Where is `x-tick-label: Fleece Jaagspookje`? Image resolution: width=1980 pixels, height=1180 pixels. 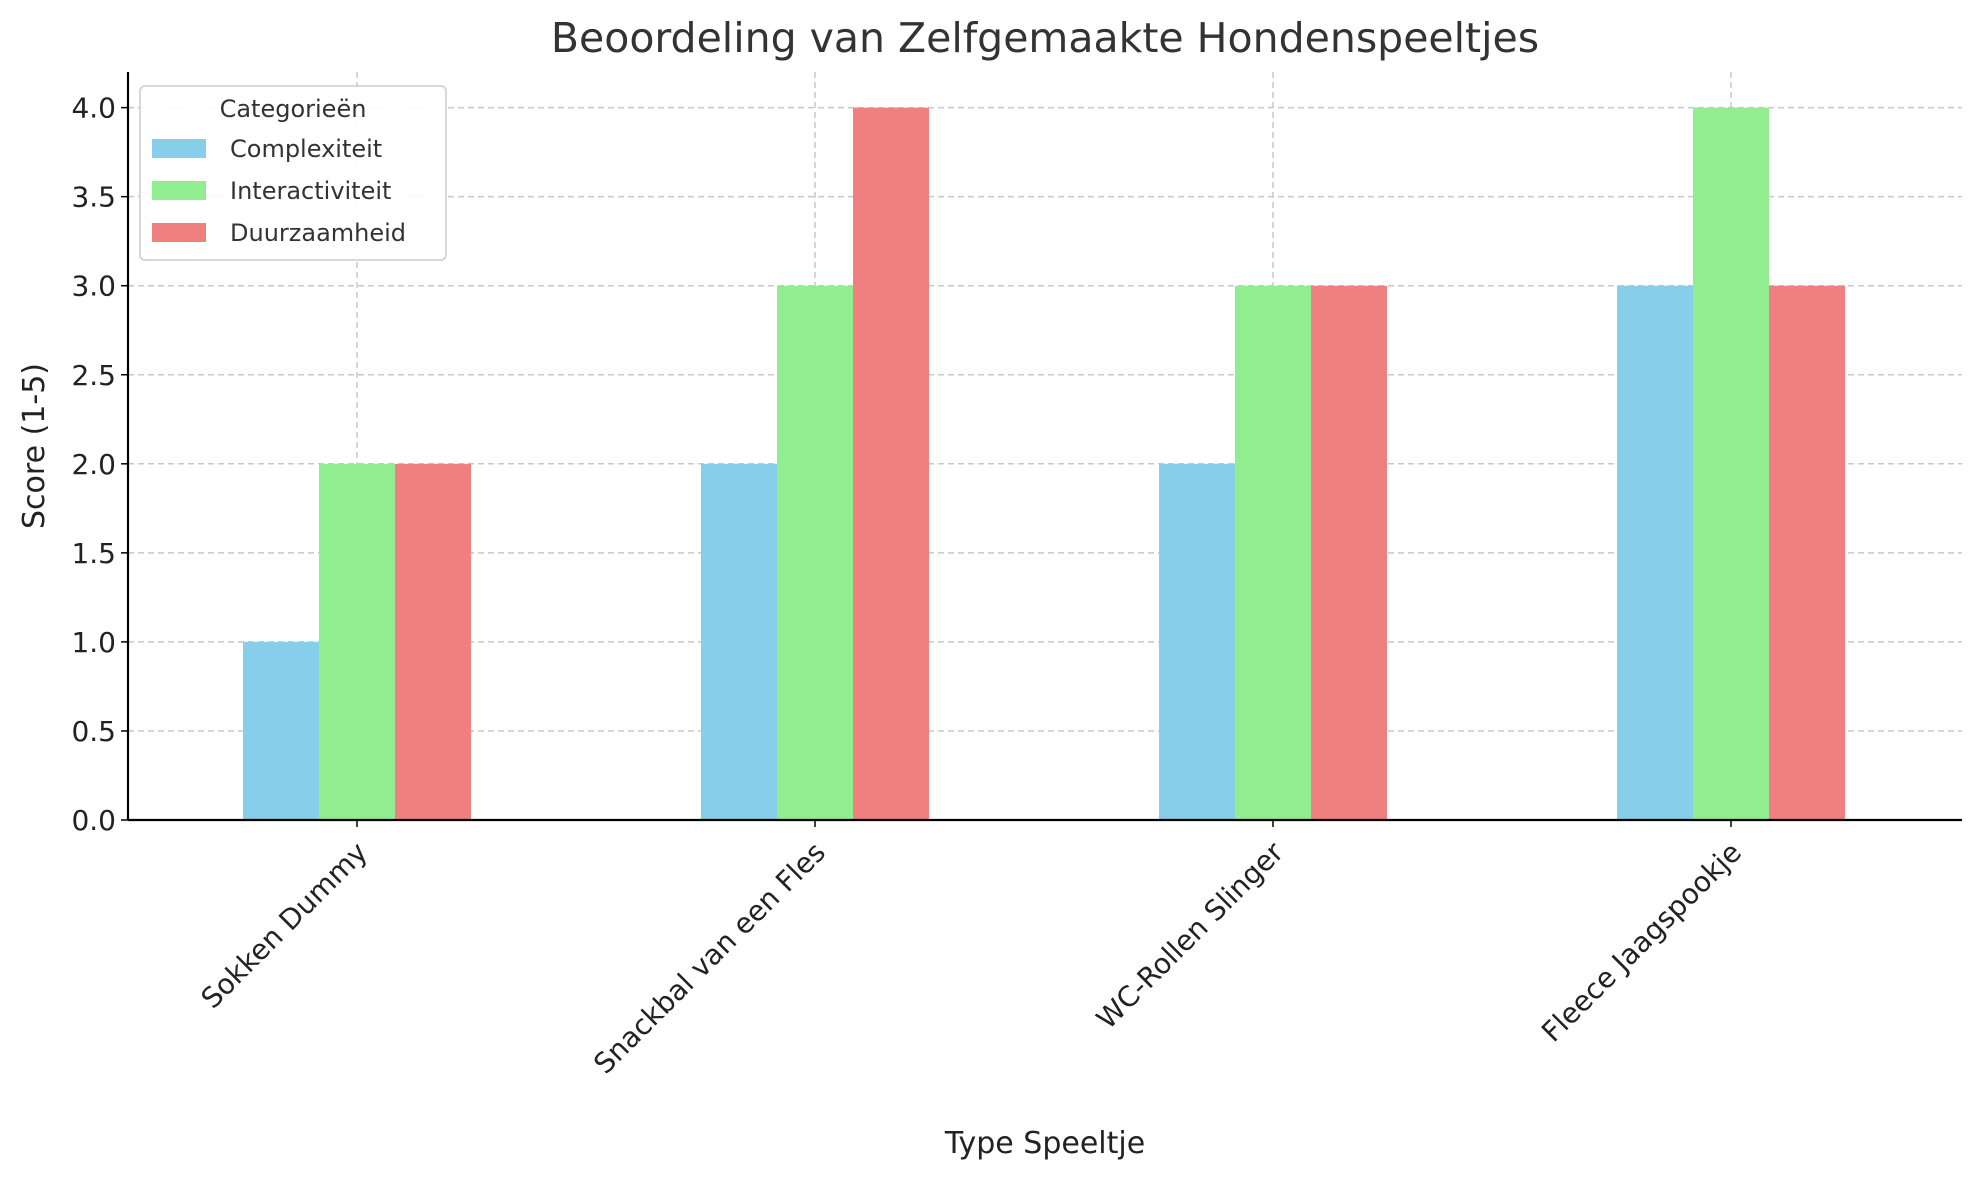
x-tick-label: Fleece Jaagspookje is located at coordinates (1641, 942).